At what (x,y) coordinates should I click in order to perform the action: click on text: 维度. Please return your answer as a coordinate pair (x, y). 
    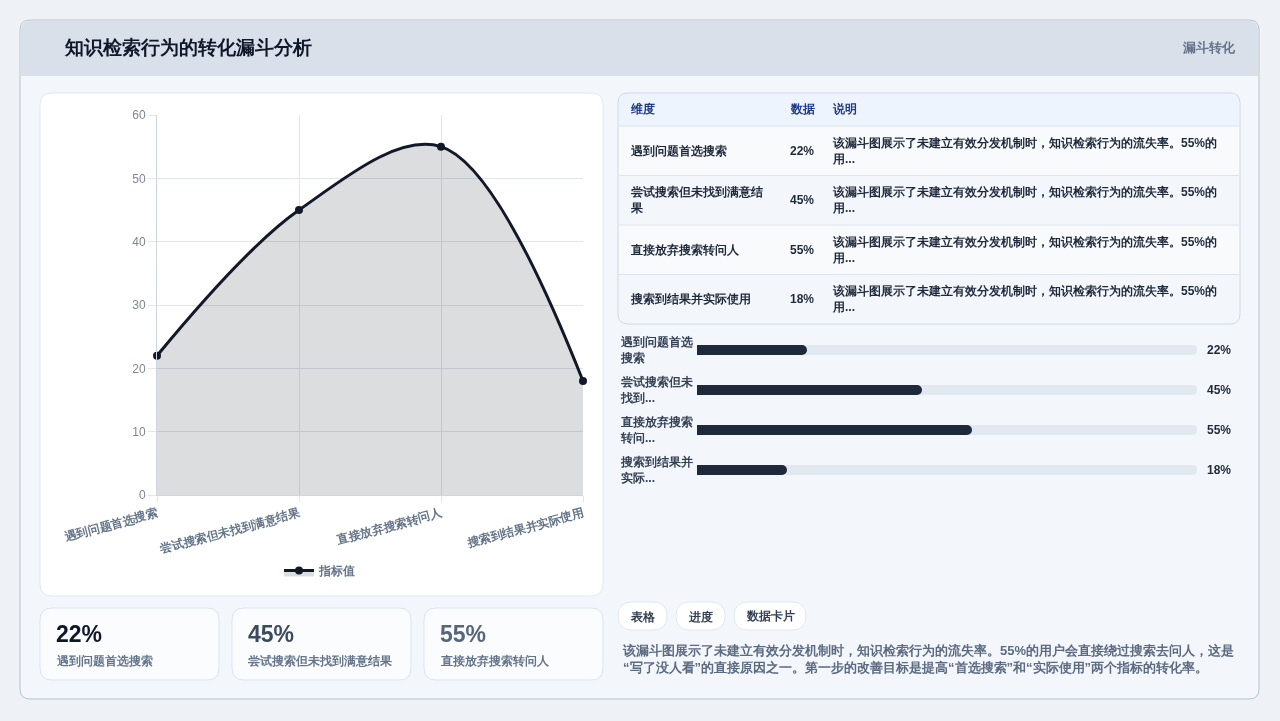
    Looking at the image, I should click on (642, 109).